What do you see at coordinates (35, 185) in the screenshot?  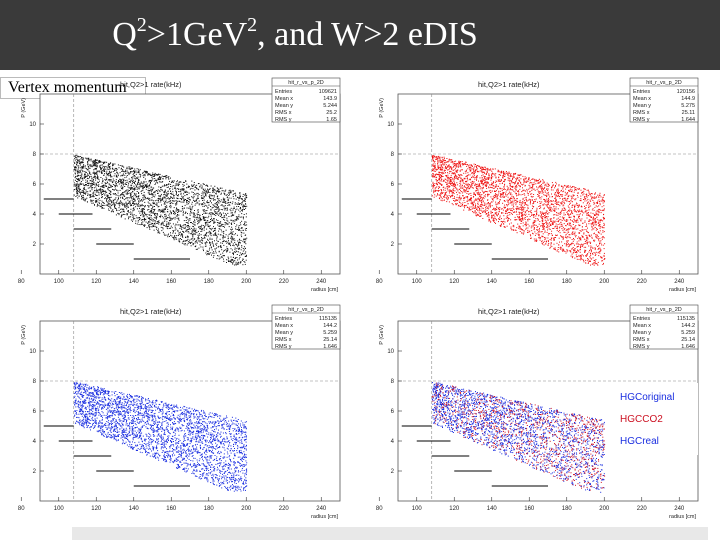 I see `y-tick-label: 6` at bounding box center [35, 185].